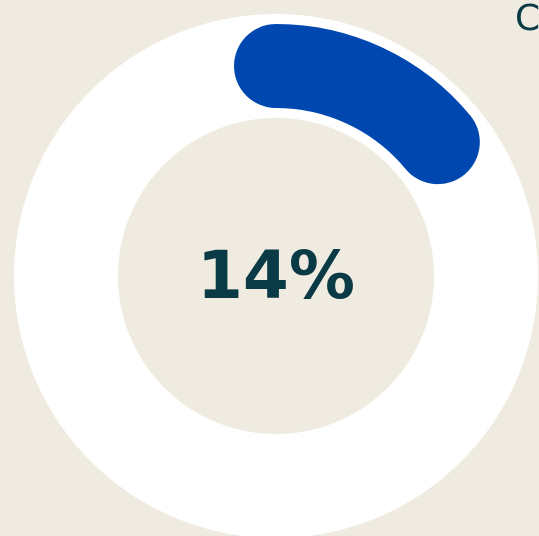 Image resolution: width=539 pixels, height=536 pixels. Describe the element at coordinates (527, 19) in the screenshot. I see `caption: C` at that location.